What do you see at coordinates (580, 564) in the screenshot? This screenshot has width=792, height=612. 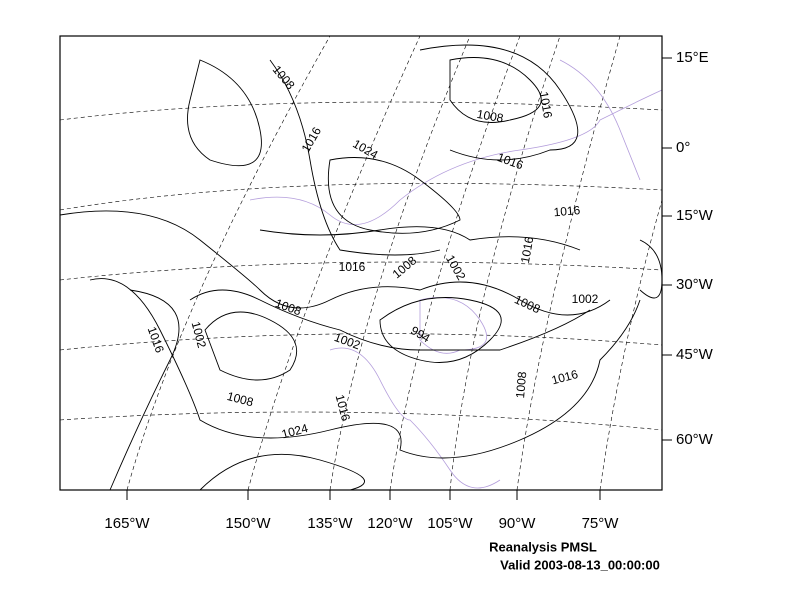 I see `caption-valid: Valid 2003-08-13_00:00:00` at bounding box center [580, 564].